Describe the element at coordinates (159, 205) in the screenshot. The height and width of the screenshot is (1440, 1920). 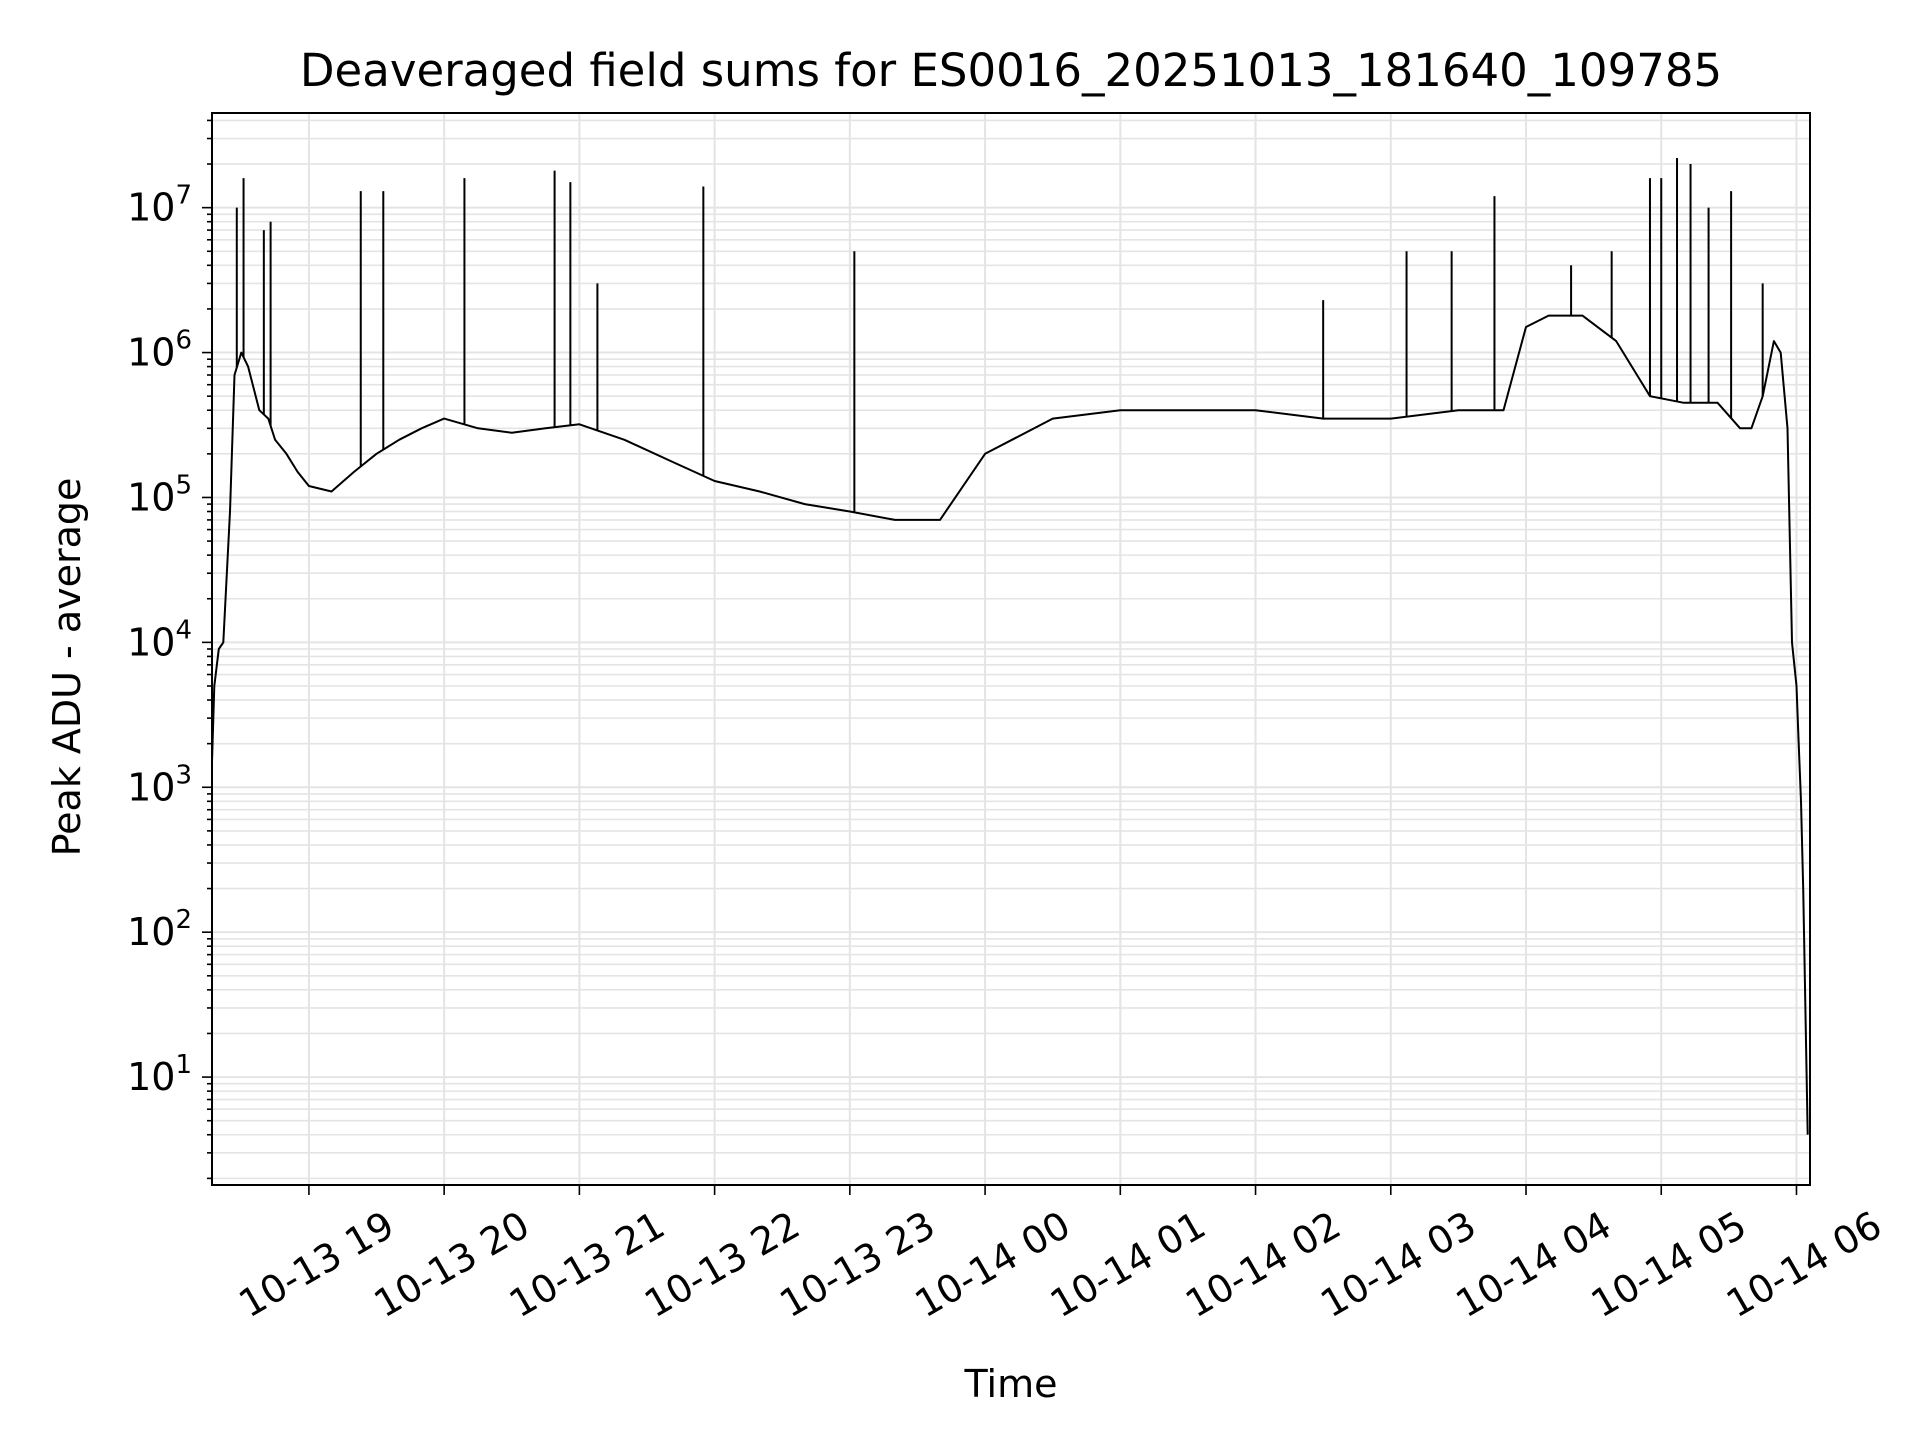
I see `y-tick-label: 107` at that location.